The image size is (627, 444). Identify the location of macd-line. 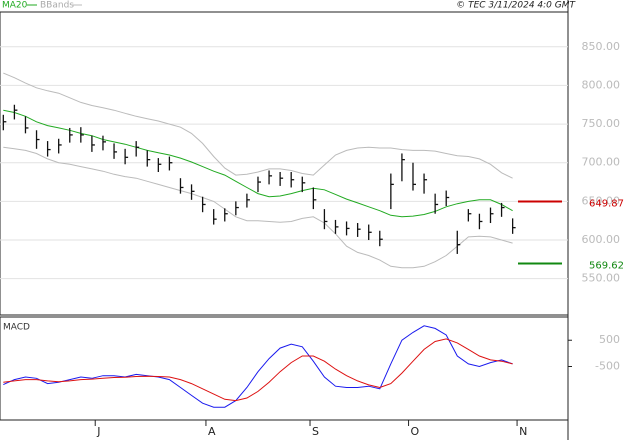
(258, 370).